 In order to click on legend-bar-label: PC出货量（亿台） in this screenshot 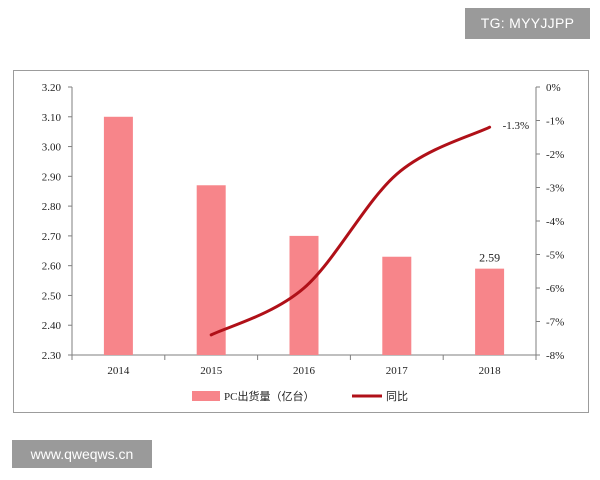, I will do `click(269, 396)`.